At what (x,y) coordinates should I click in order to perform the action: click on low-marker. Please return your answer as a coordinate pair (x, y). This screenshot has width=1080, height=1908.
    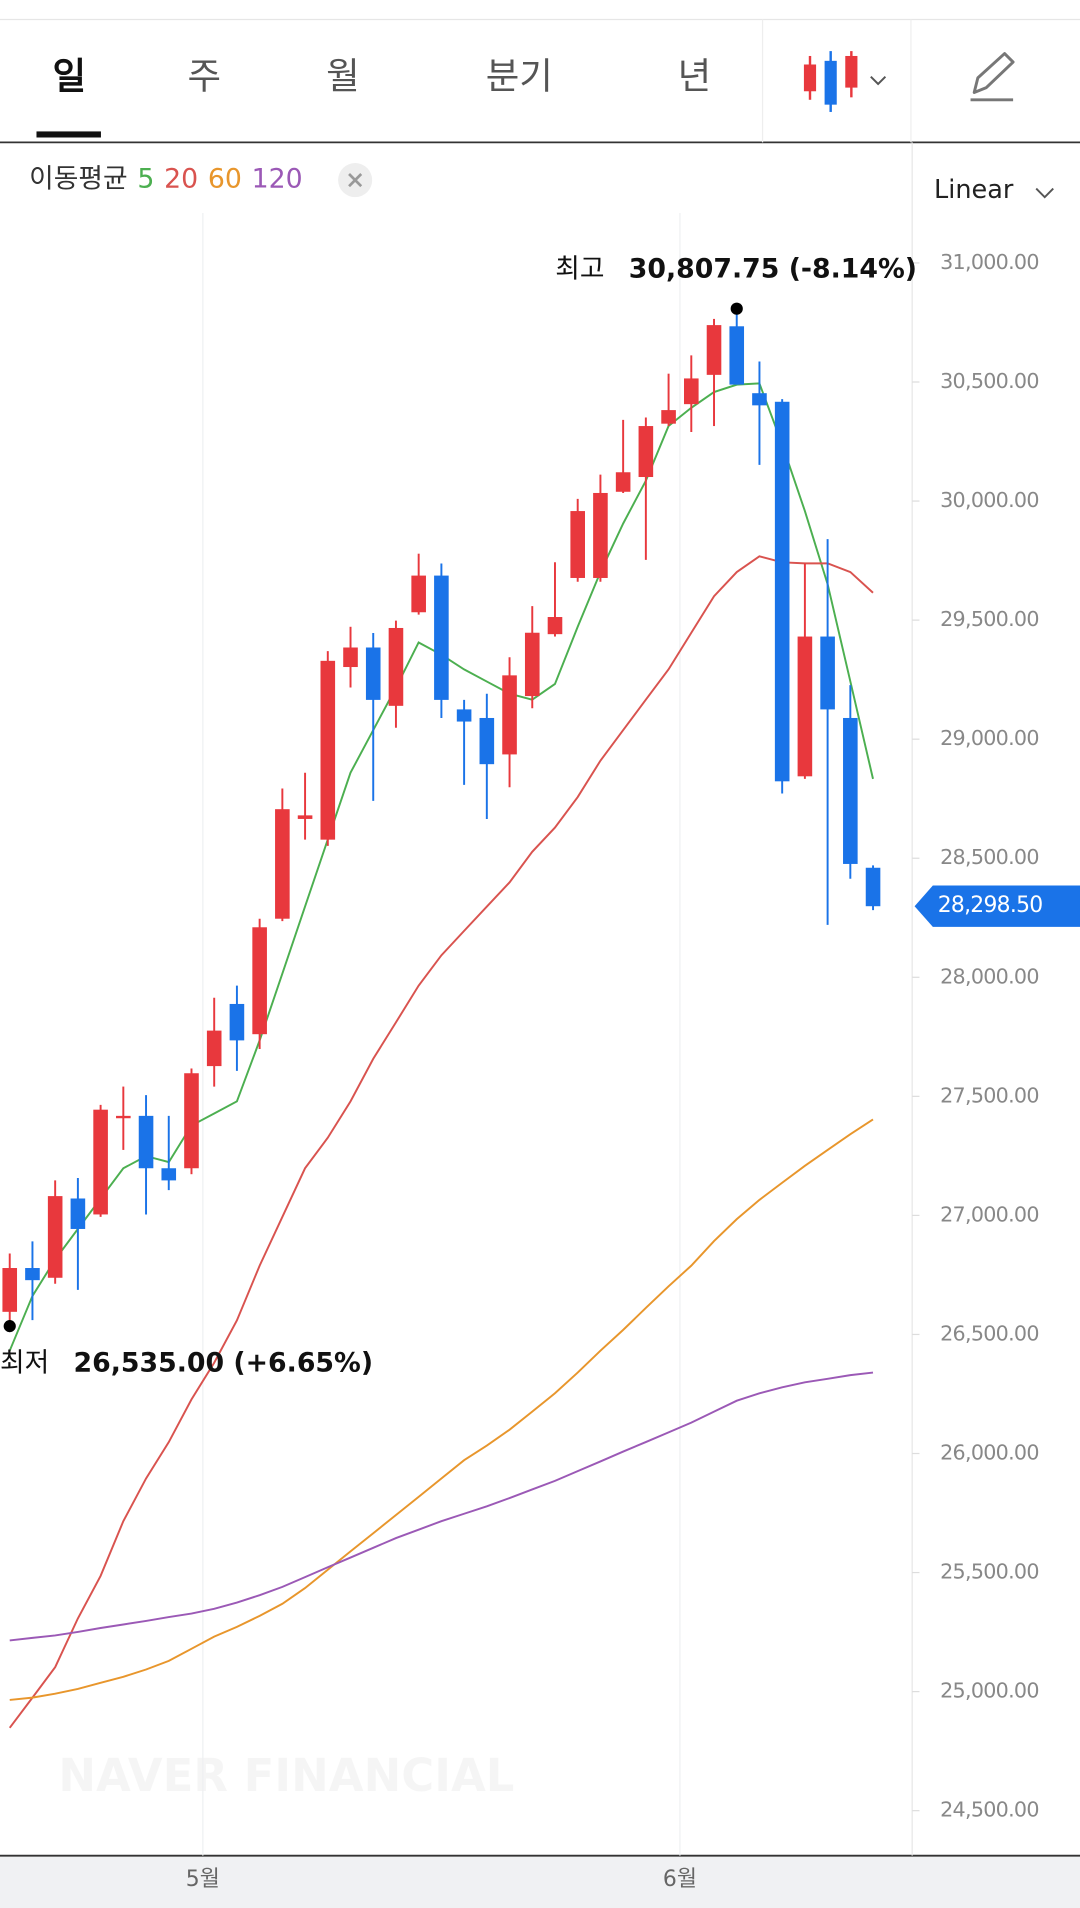
    Looking at the image, I should click on (9, 1326).